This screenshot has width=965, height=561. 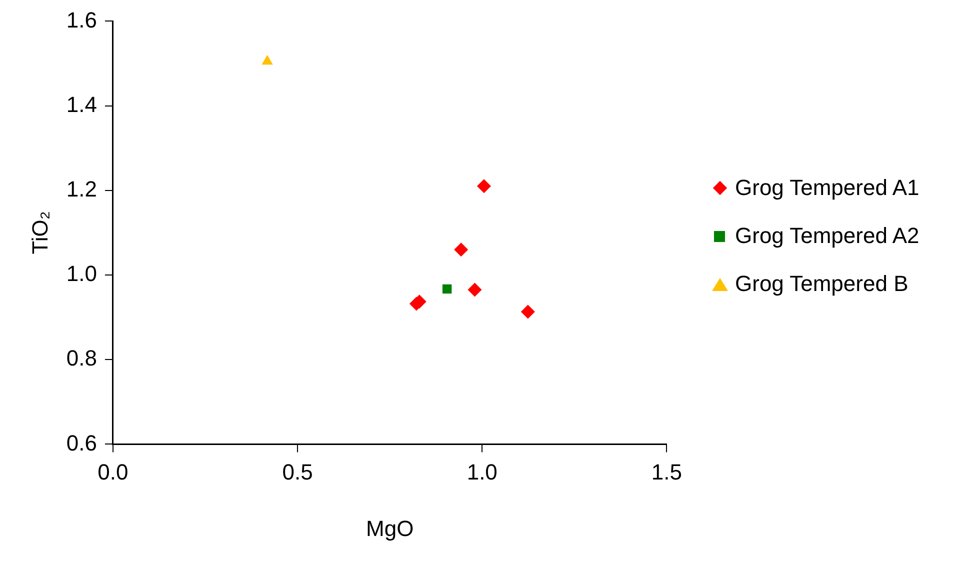 What do you see at coordinates (666, 471) in the screenshot?
I see `x-tick-label: 1.5` at bounding box center [666, 471].